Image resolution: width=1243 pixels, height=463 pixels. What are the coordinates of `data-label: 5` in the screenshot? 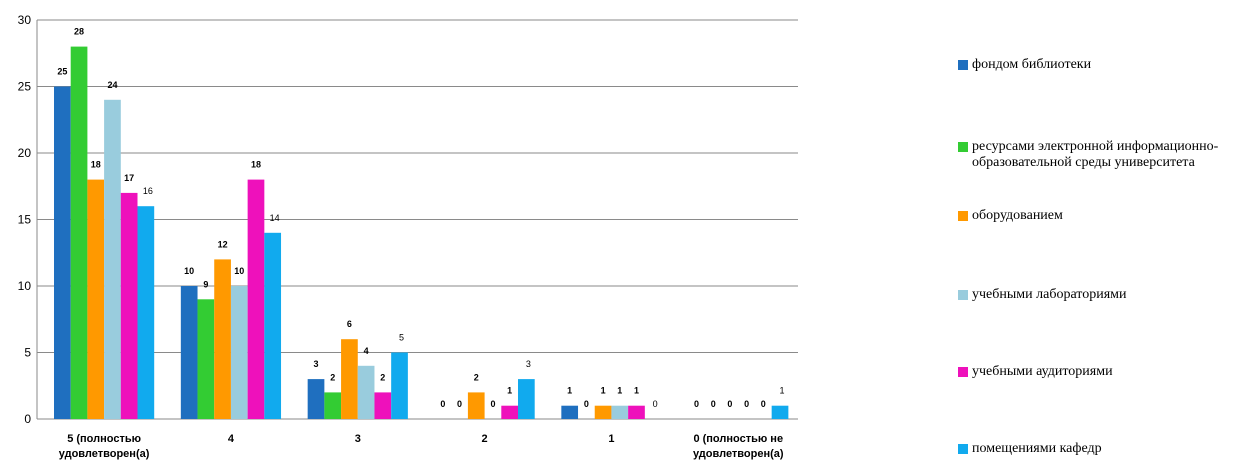 It's located at (401, 338).